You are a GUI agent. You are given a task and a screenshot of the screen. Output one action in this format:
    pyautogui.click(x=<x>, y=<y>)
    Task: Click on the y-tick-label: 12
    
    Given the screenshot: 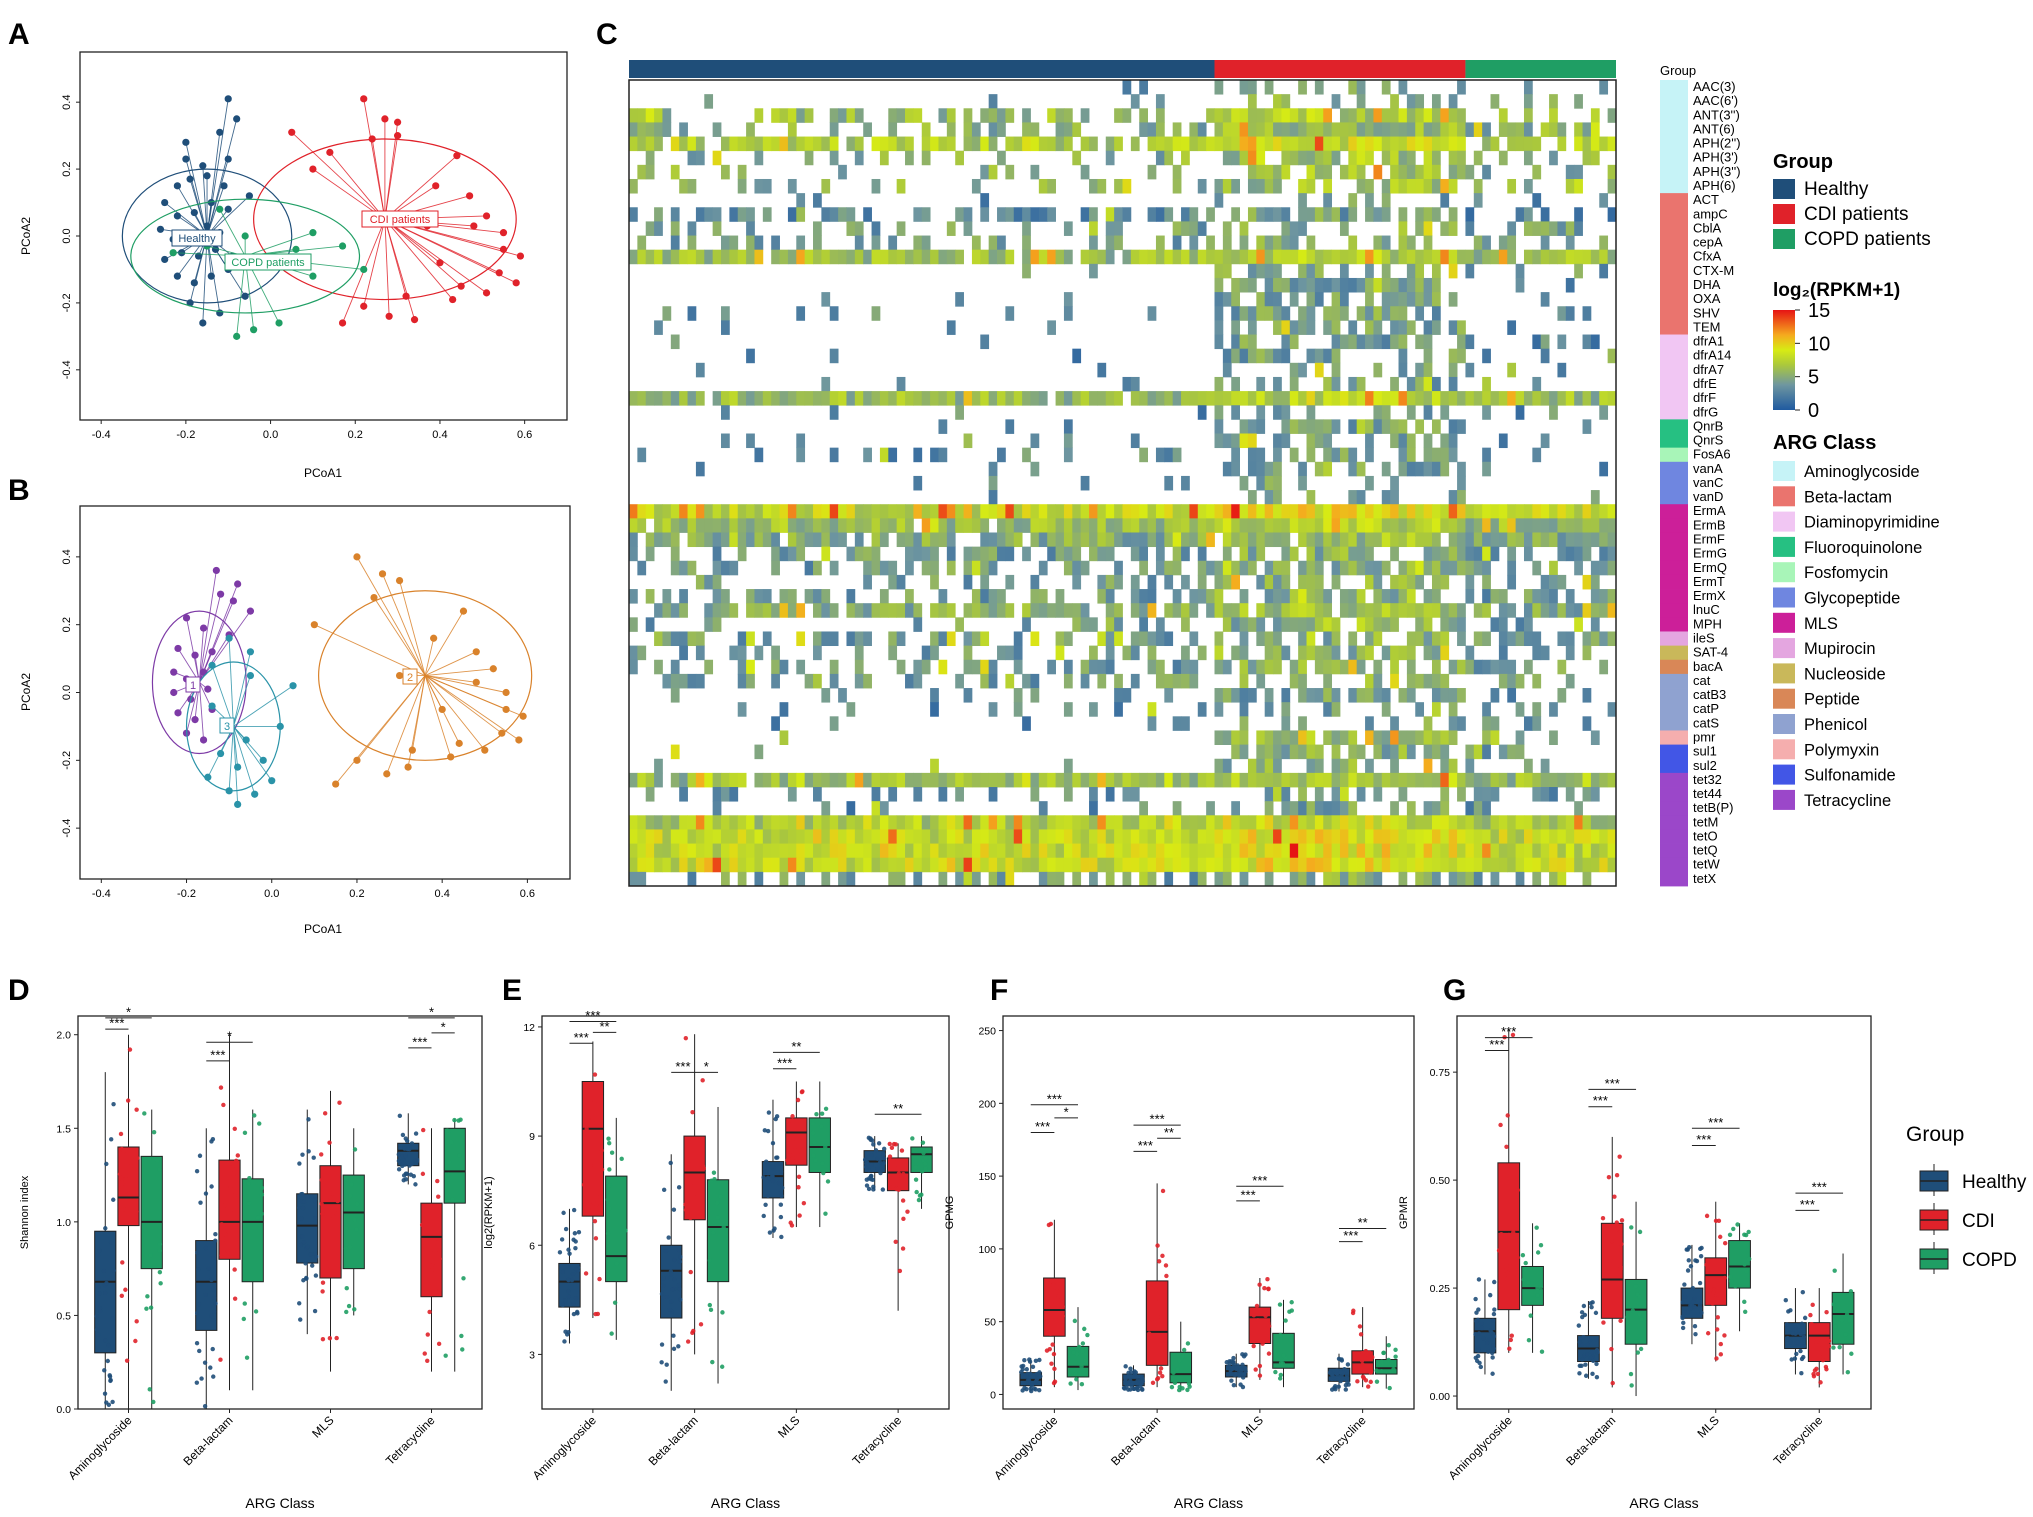 What is the action you would take?
    pyautogui.click(x=529, y=1028)
    